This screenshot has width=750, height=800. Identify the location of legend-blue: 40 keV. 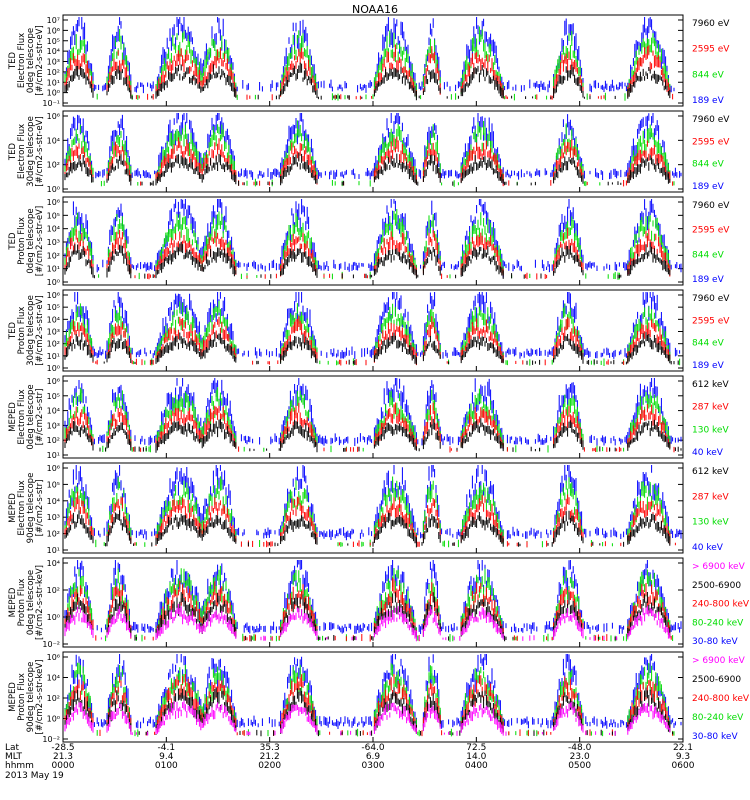
(708, 548).